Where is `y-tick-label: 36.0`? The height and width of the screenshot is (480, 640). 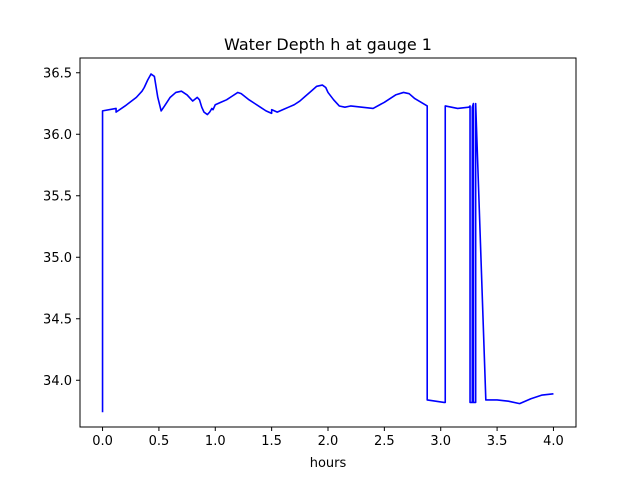 y-tick-label: 36.0 is located at coordinates (57, 135).